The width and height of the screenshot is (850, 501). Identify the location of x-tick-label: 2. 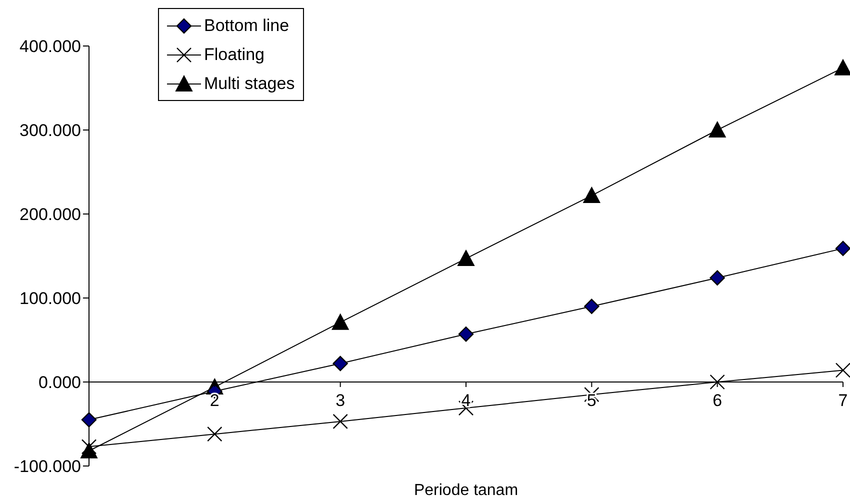
(215, 400).